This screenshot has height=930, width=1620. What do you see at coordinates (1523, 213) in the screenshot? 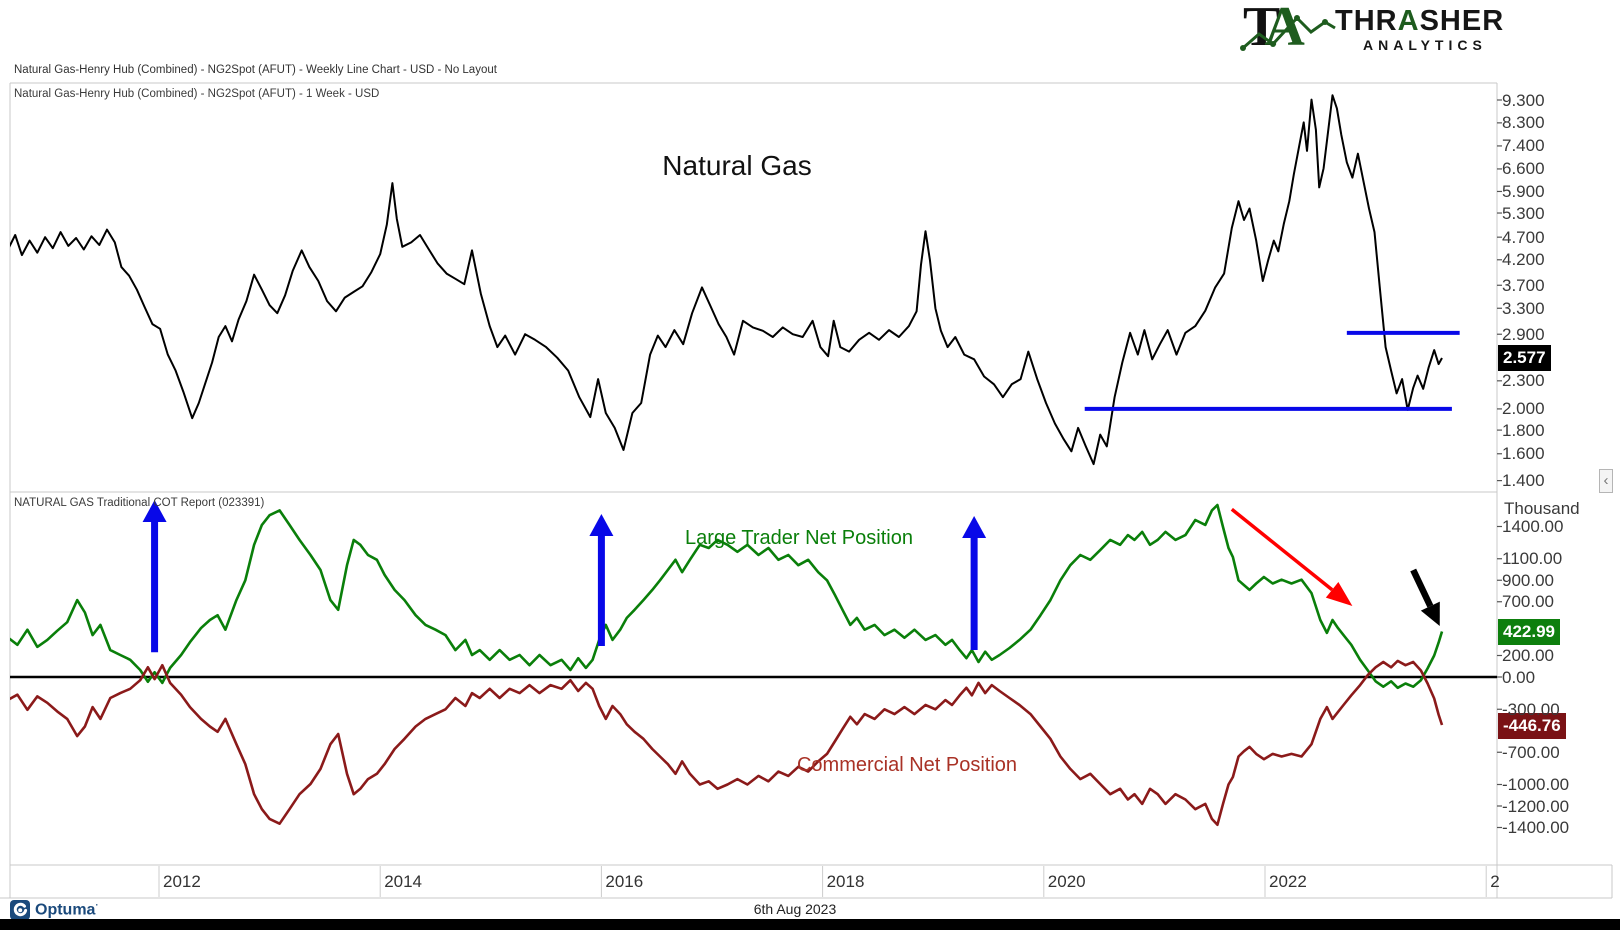
I see `price-axis-tick-label: 5.300` at bounding box center [1523, 213].